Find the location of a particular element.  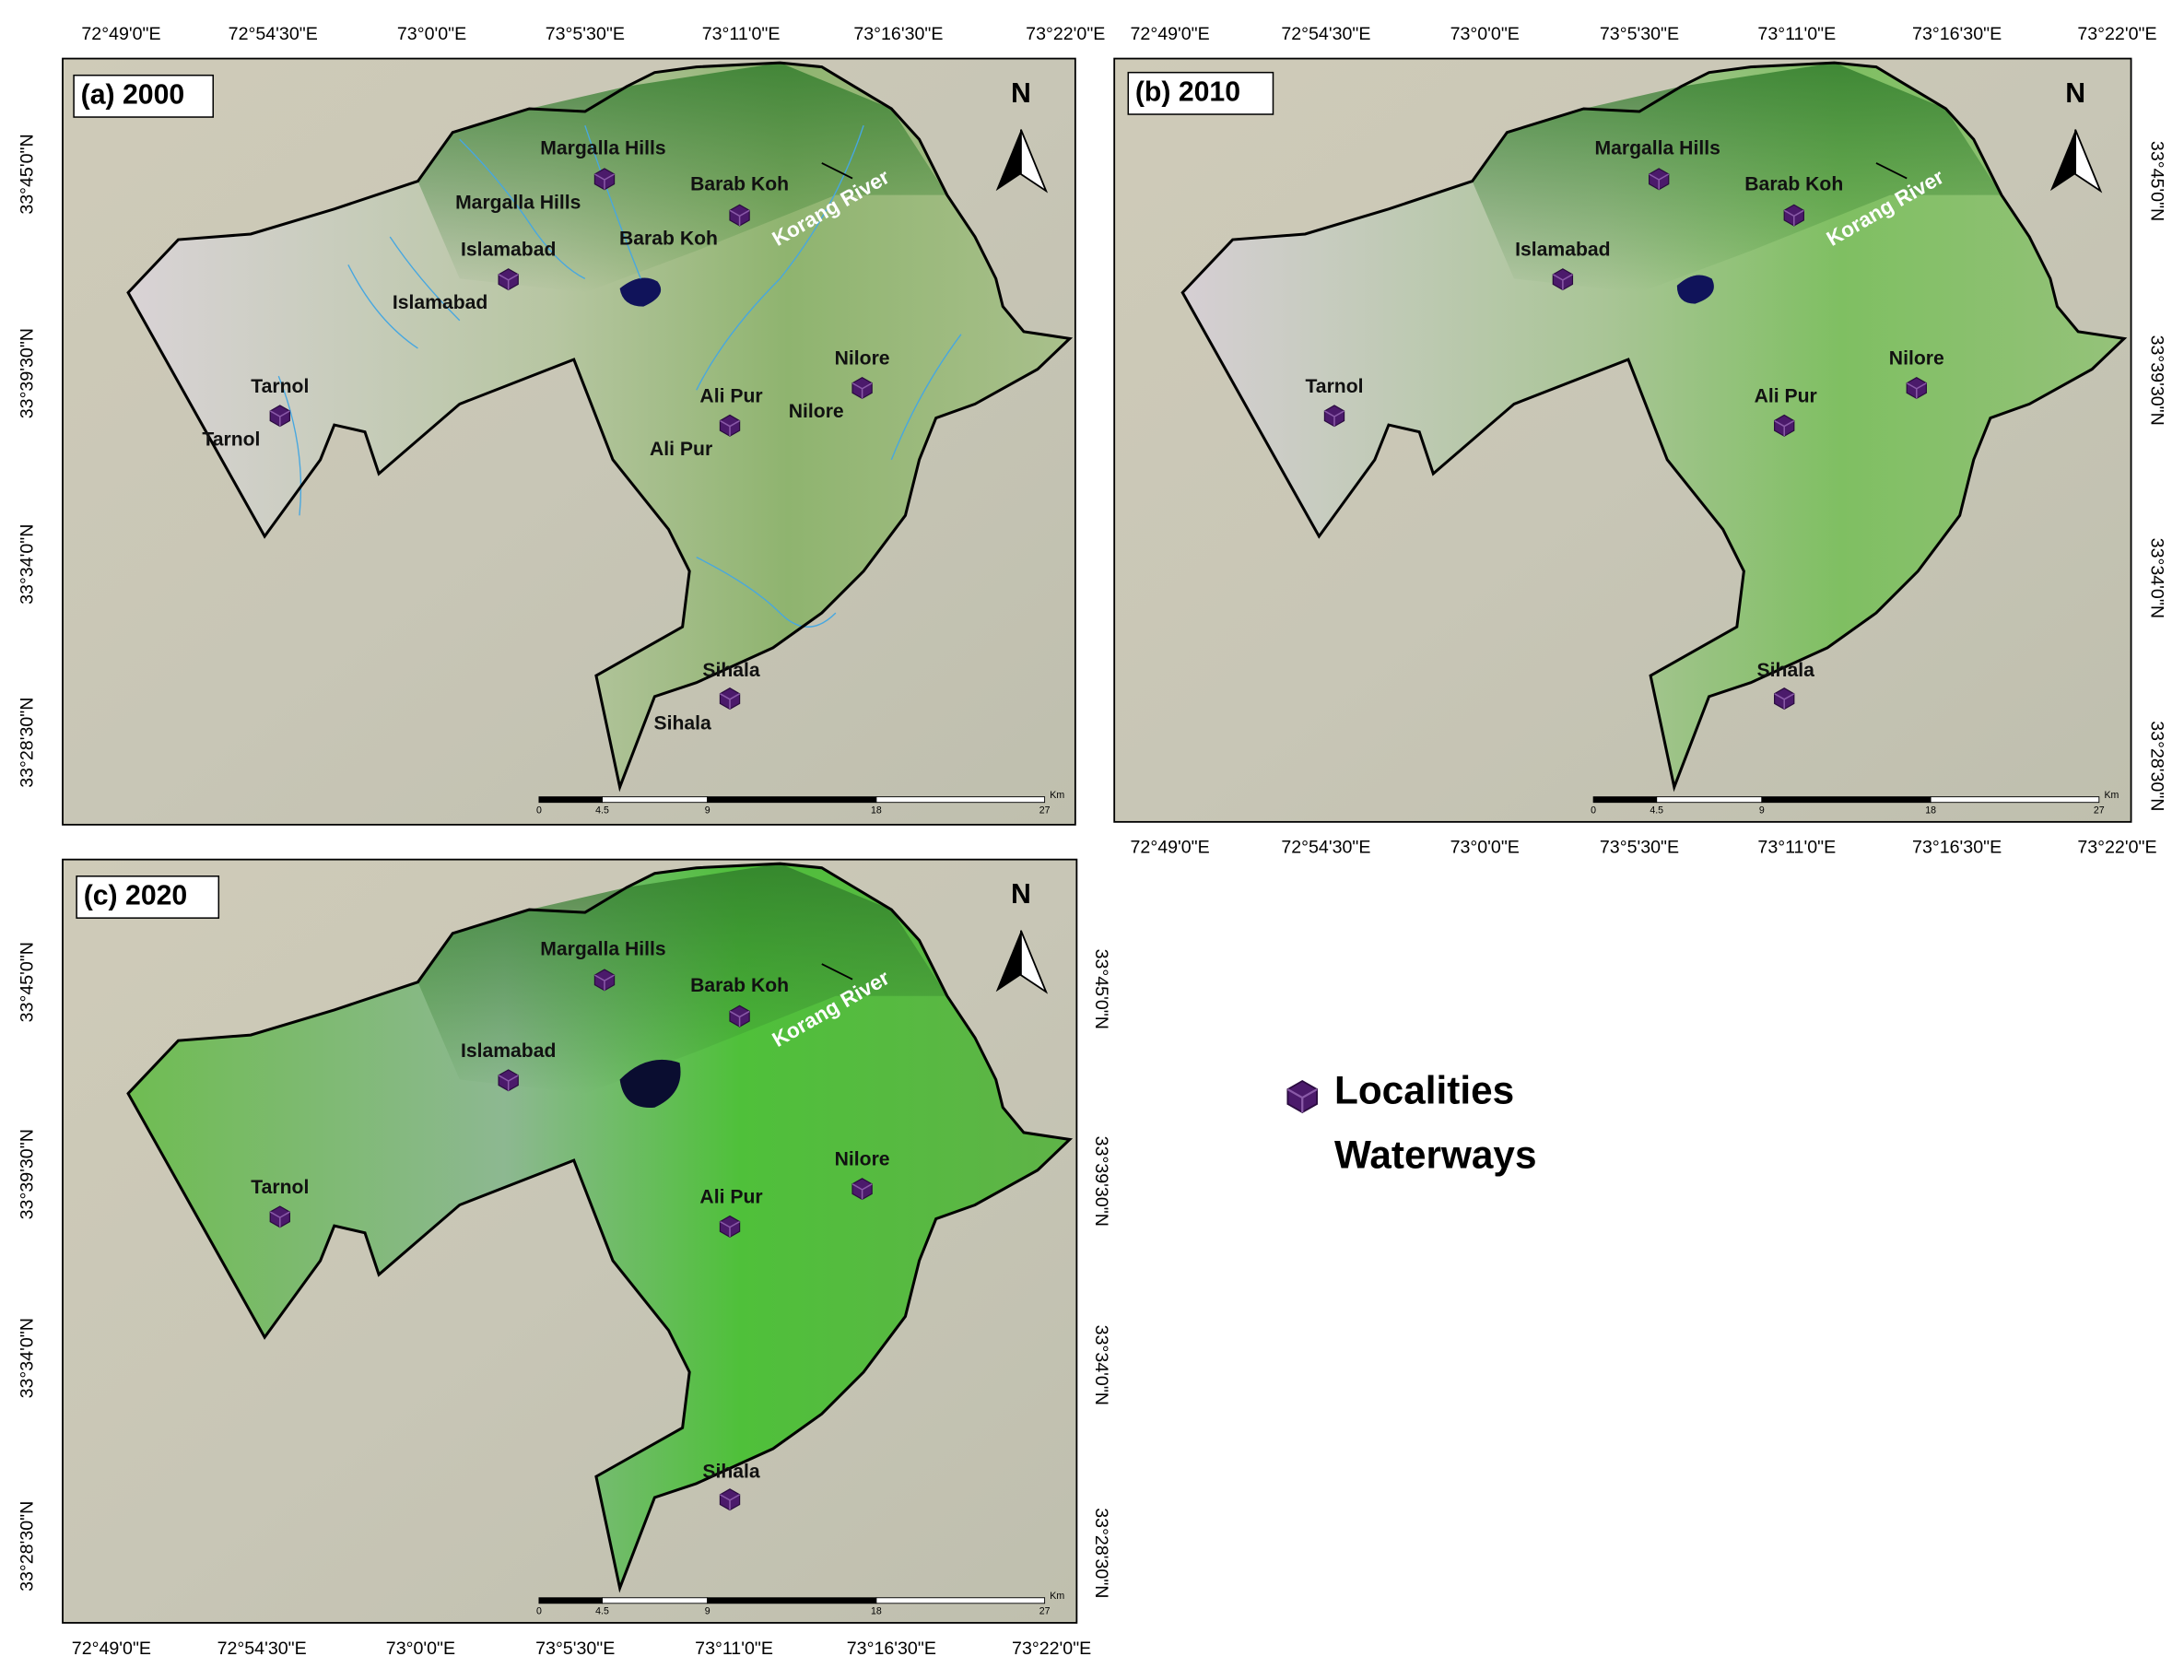

legend-label: Localities is located at coordinates (1424, 1090).